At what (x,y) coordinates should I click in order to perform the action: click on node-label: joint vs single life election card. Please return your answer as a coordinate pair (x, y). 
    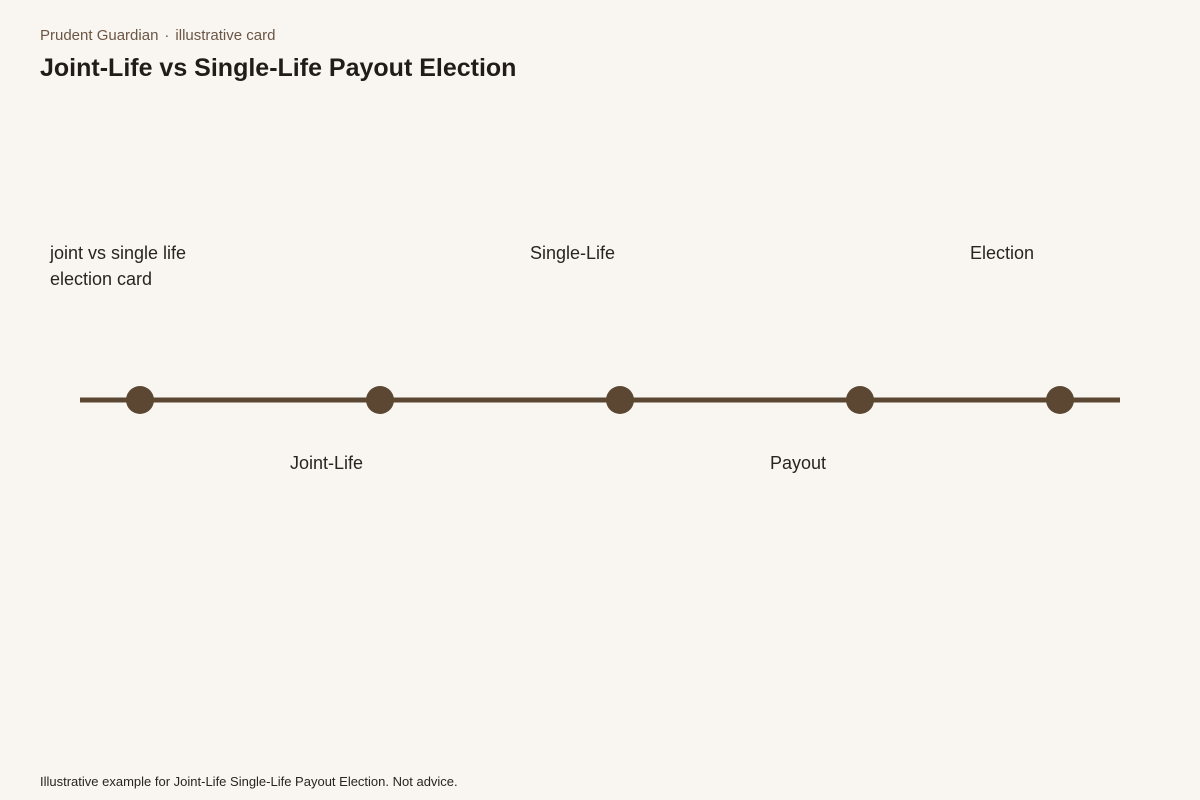
    Looking at the image, I should click on (118, 266).